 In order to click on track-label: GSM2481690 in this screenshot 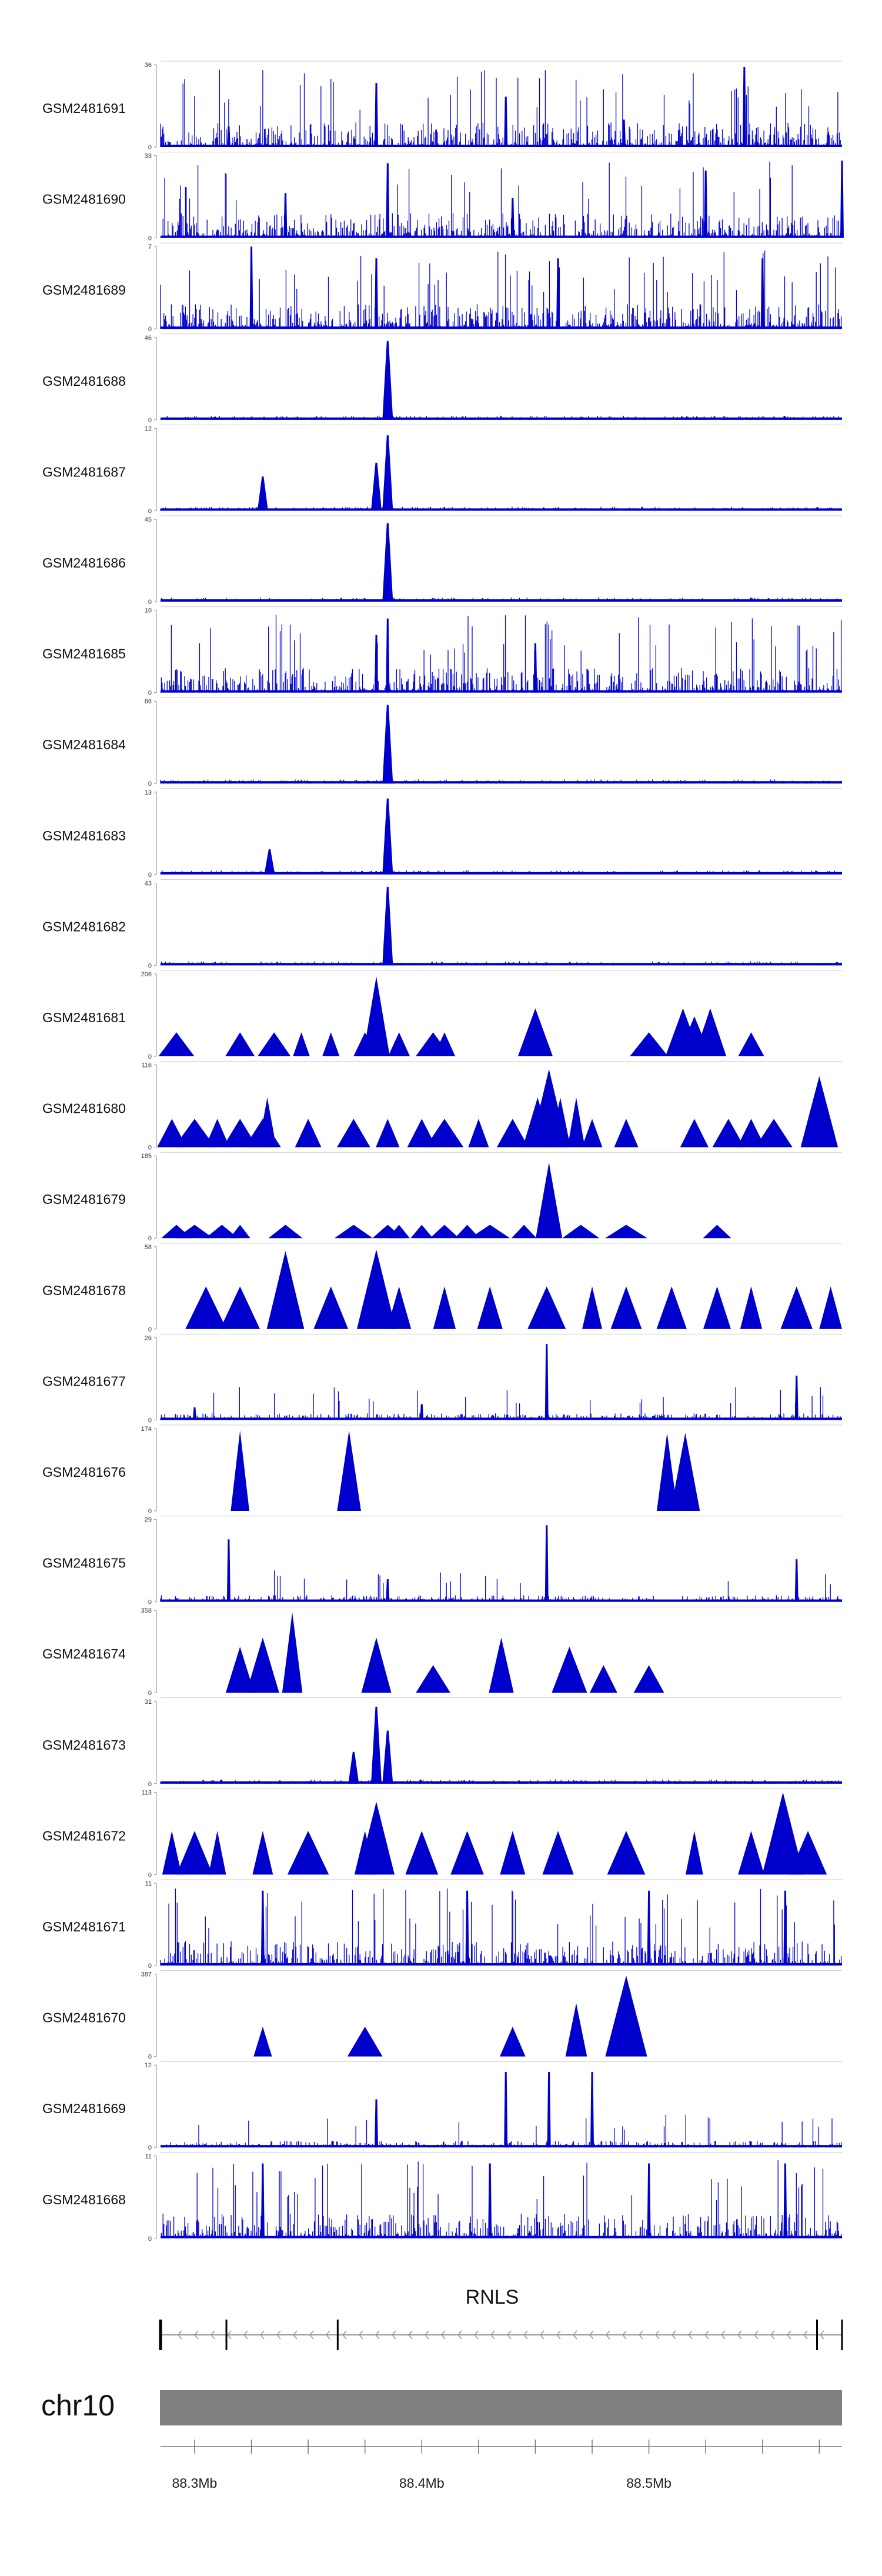, I will do `click(84, 199)`.